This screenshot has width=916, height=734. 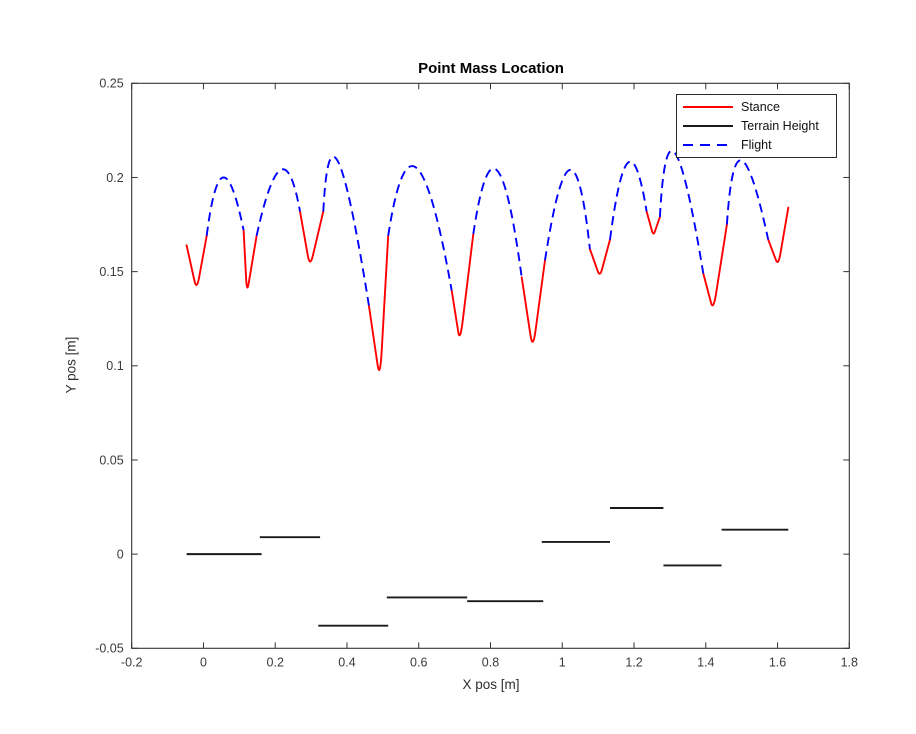 What do you see at coordinates (111, 84) in the screenshot?
I see `y-tick-label: 0.25` at bounding box center [111, 84].